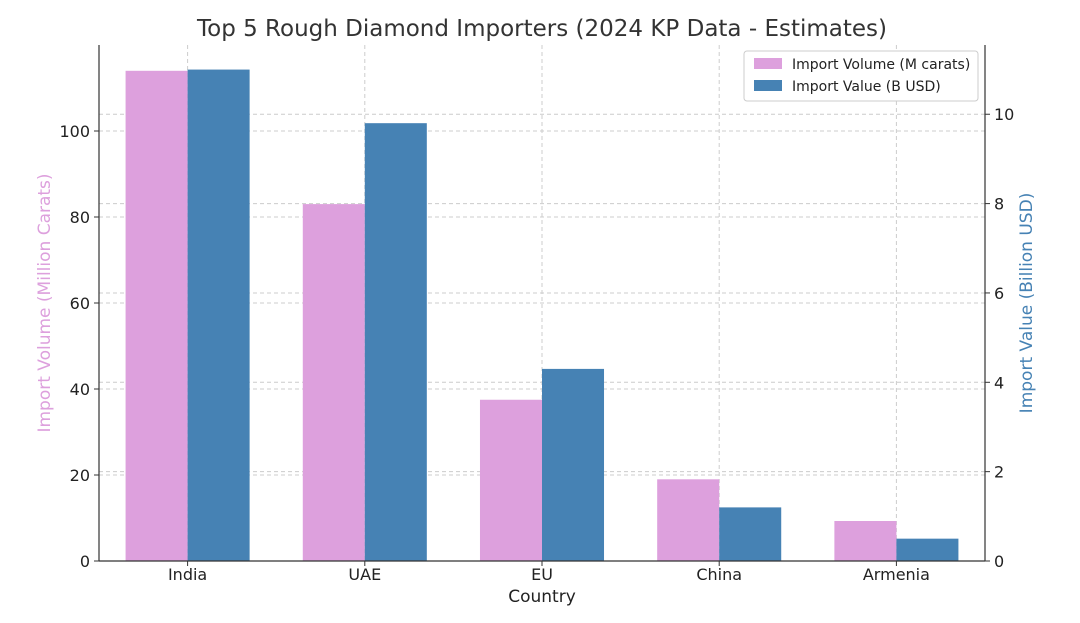 The image size is (1080, 623). Describe the element at coordinates (364, 574) in the screenshot. I see `x-tick-label: UAE` at that location.